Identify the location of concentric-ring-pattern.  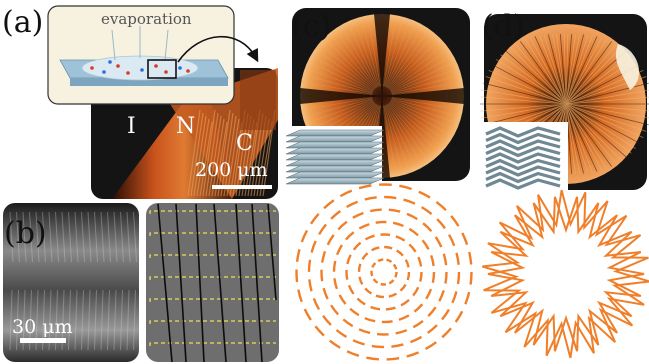
(384, 272).